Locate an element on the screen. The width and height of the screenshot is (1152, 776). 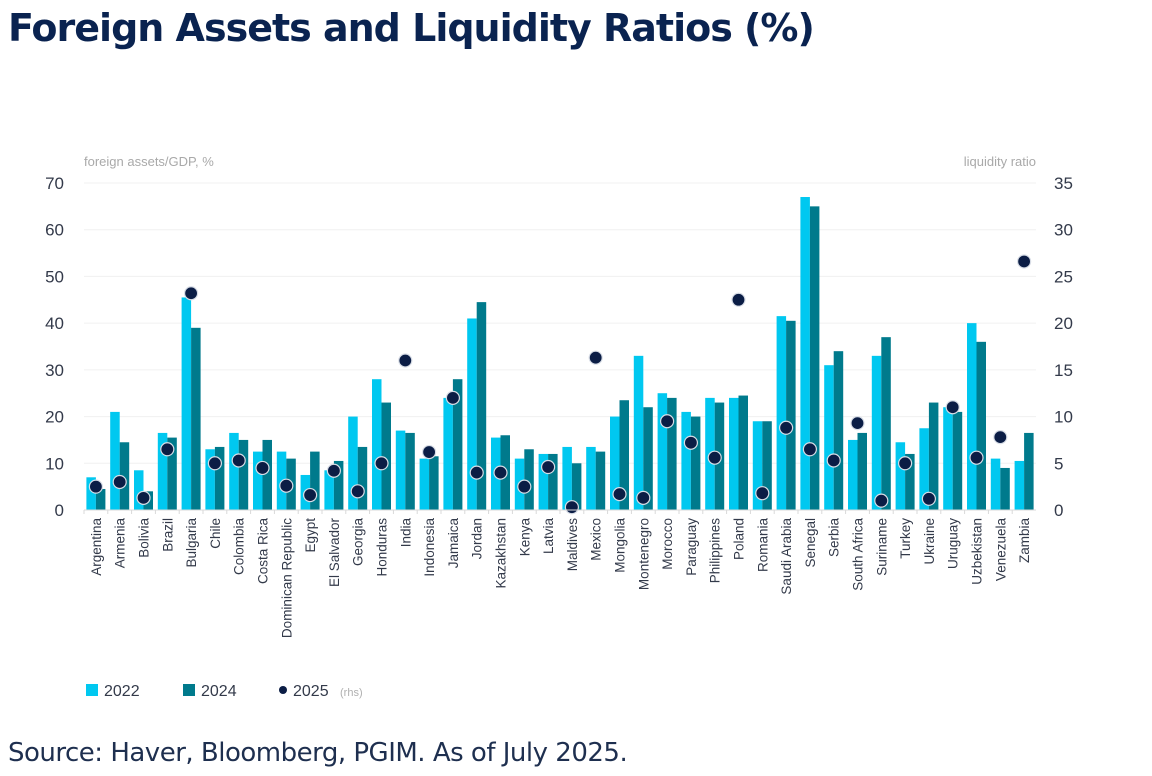
legend-label-2024: 2024 is located at coordinates (219, 691).